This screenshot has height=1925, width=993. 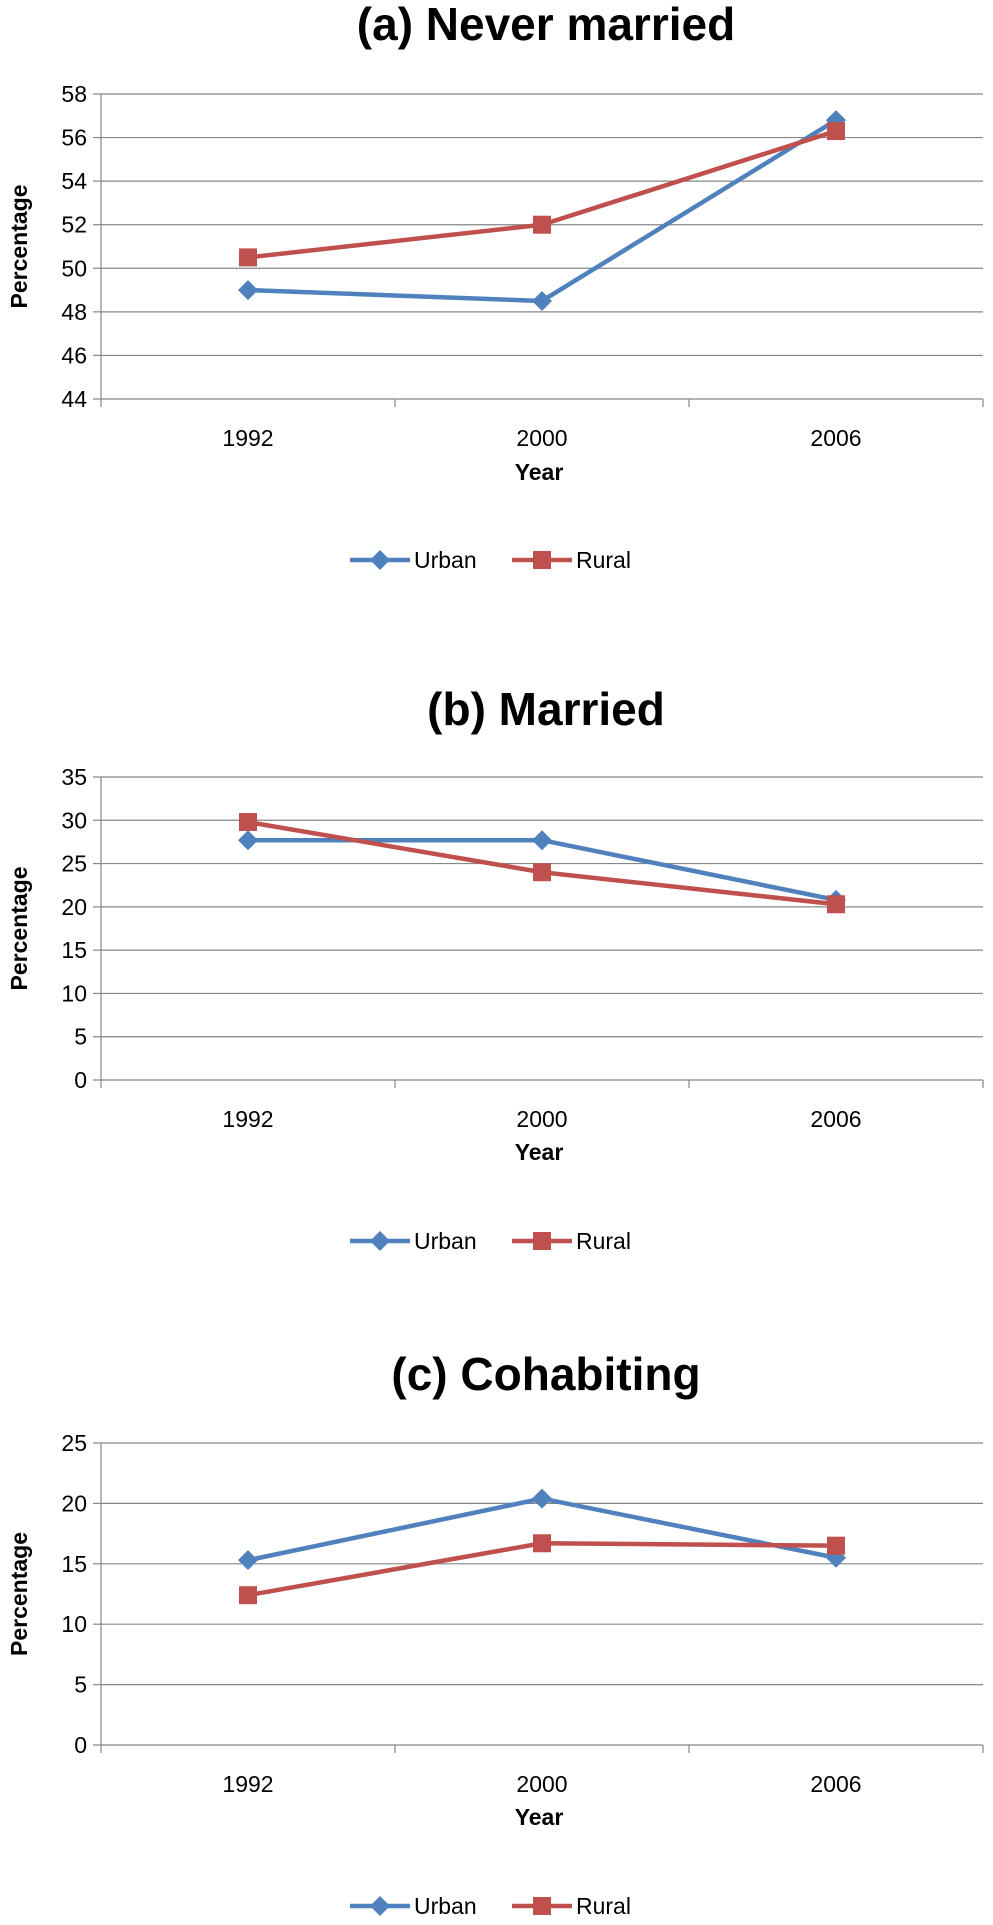 What do you see at coordinates (546, 25) in the screenshot?
I see `chart-title: (a) Never married` at bounding box center [546, 25].